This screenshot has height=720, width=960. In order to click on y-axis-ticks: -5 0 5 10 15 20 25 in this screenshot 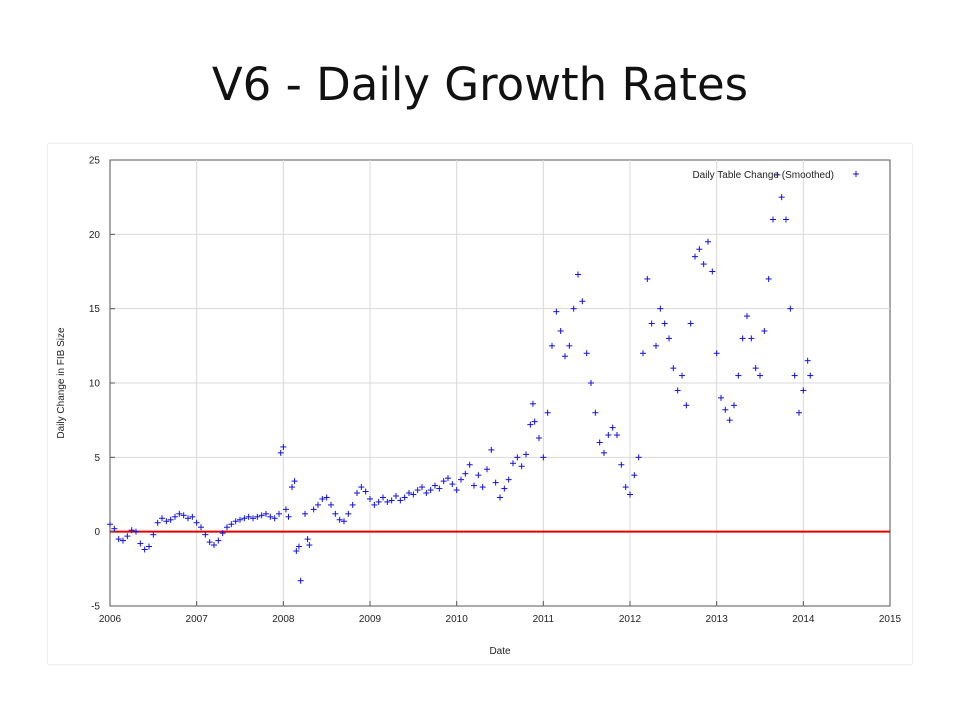, I will do `click(102, 384)`.